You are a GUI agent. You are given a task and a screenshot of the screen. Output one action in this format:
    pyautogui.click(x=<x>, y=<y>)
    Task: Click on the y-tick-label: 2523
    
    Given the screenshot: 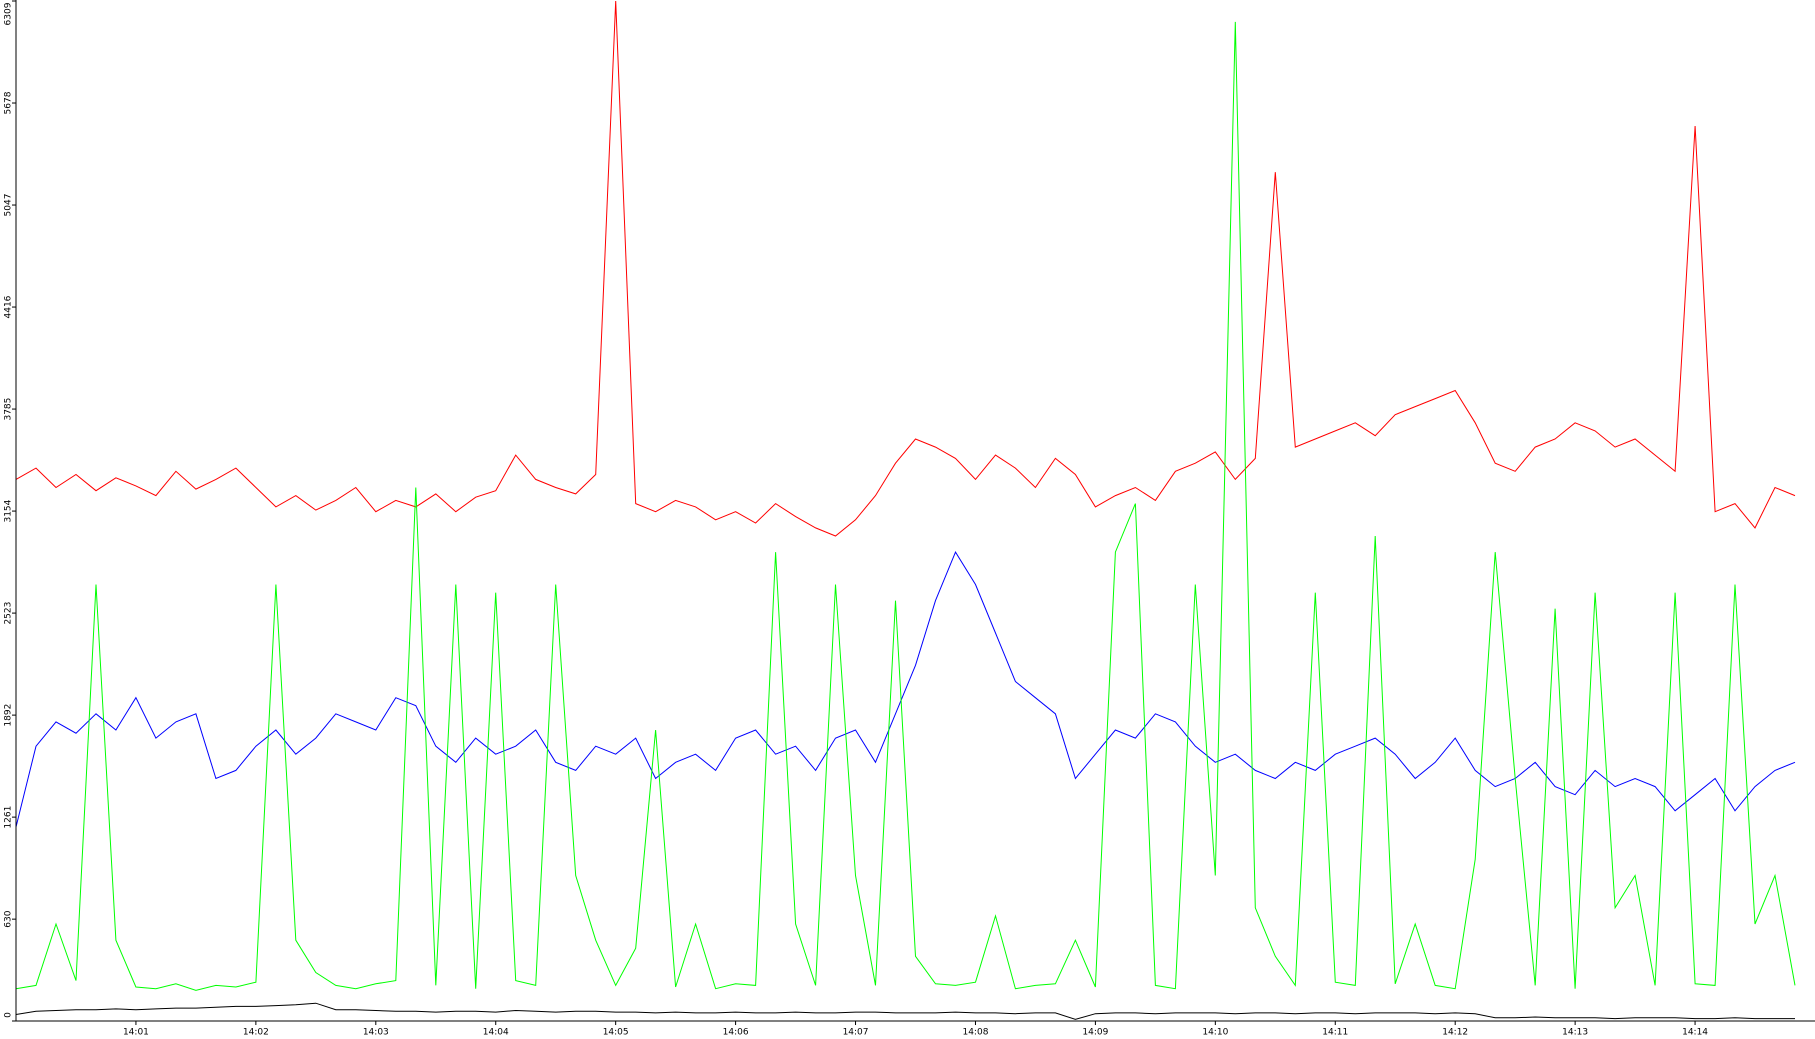 What is the action you would take?
    pyautogui.click(x=9, y=613)
    